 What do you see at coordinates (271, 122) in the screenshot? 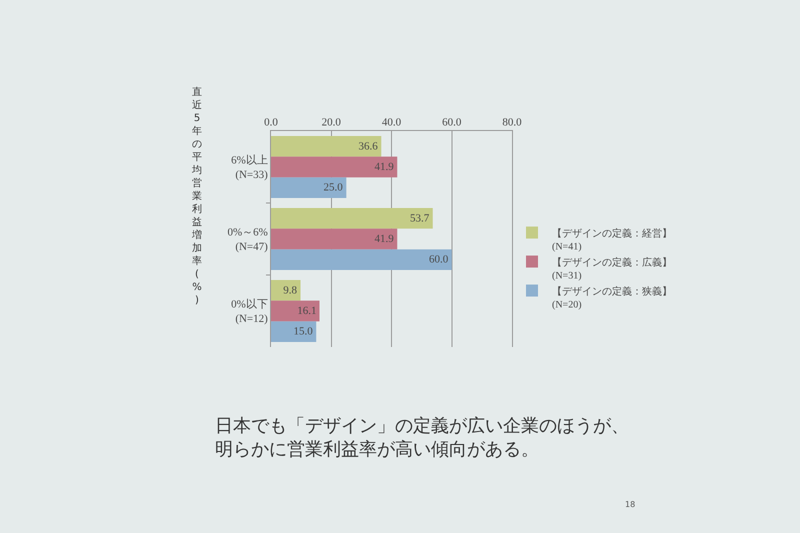
I see `x-tick-label: 0.0` at bounding box center [271, 122].